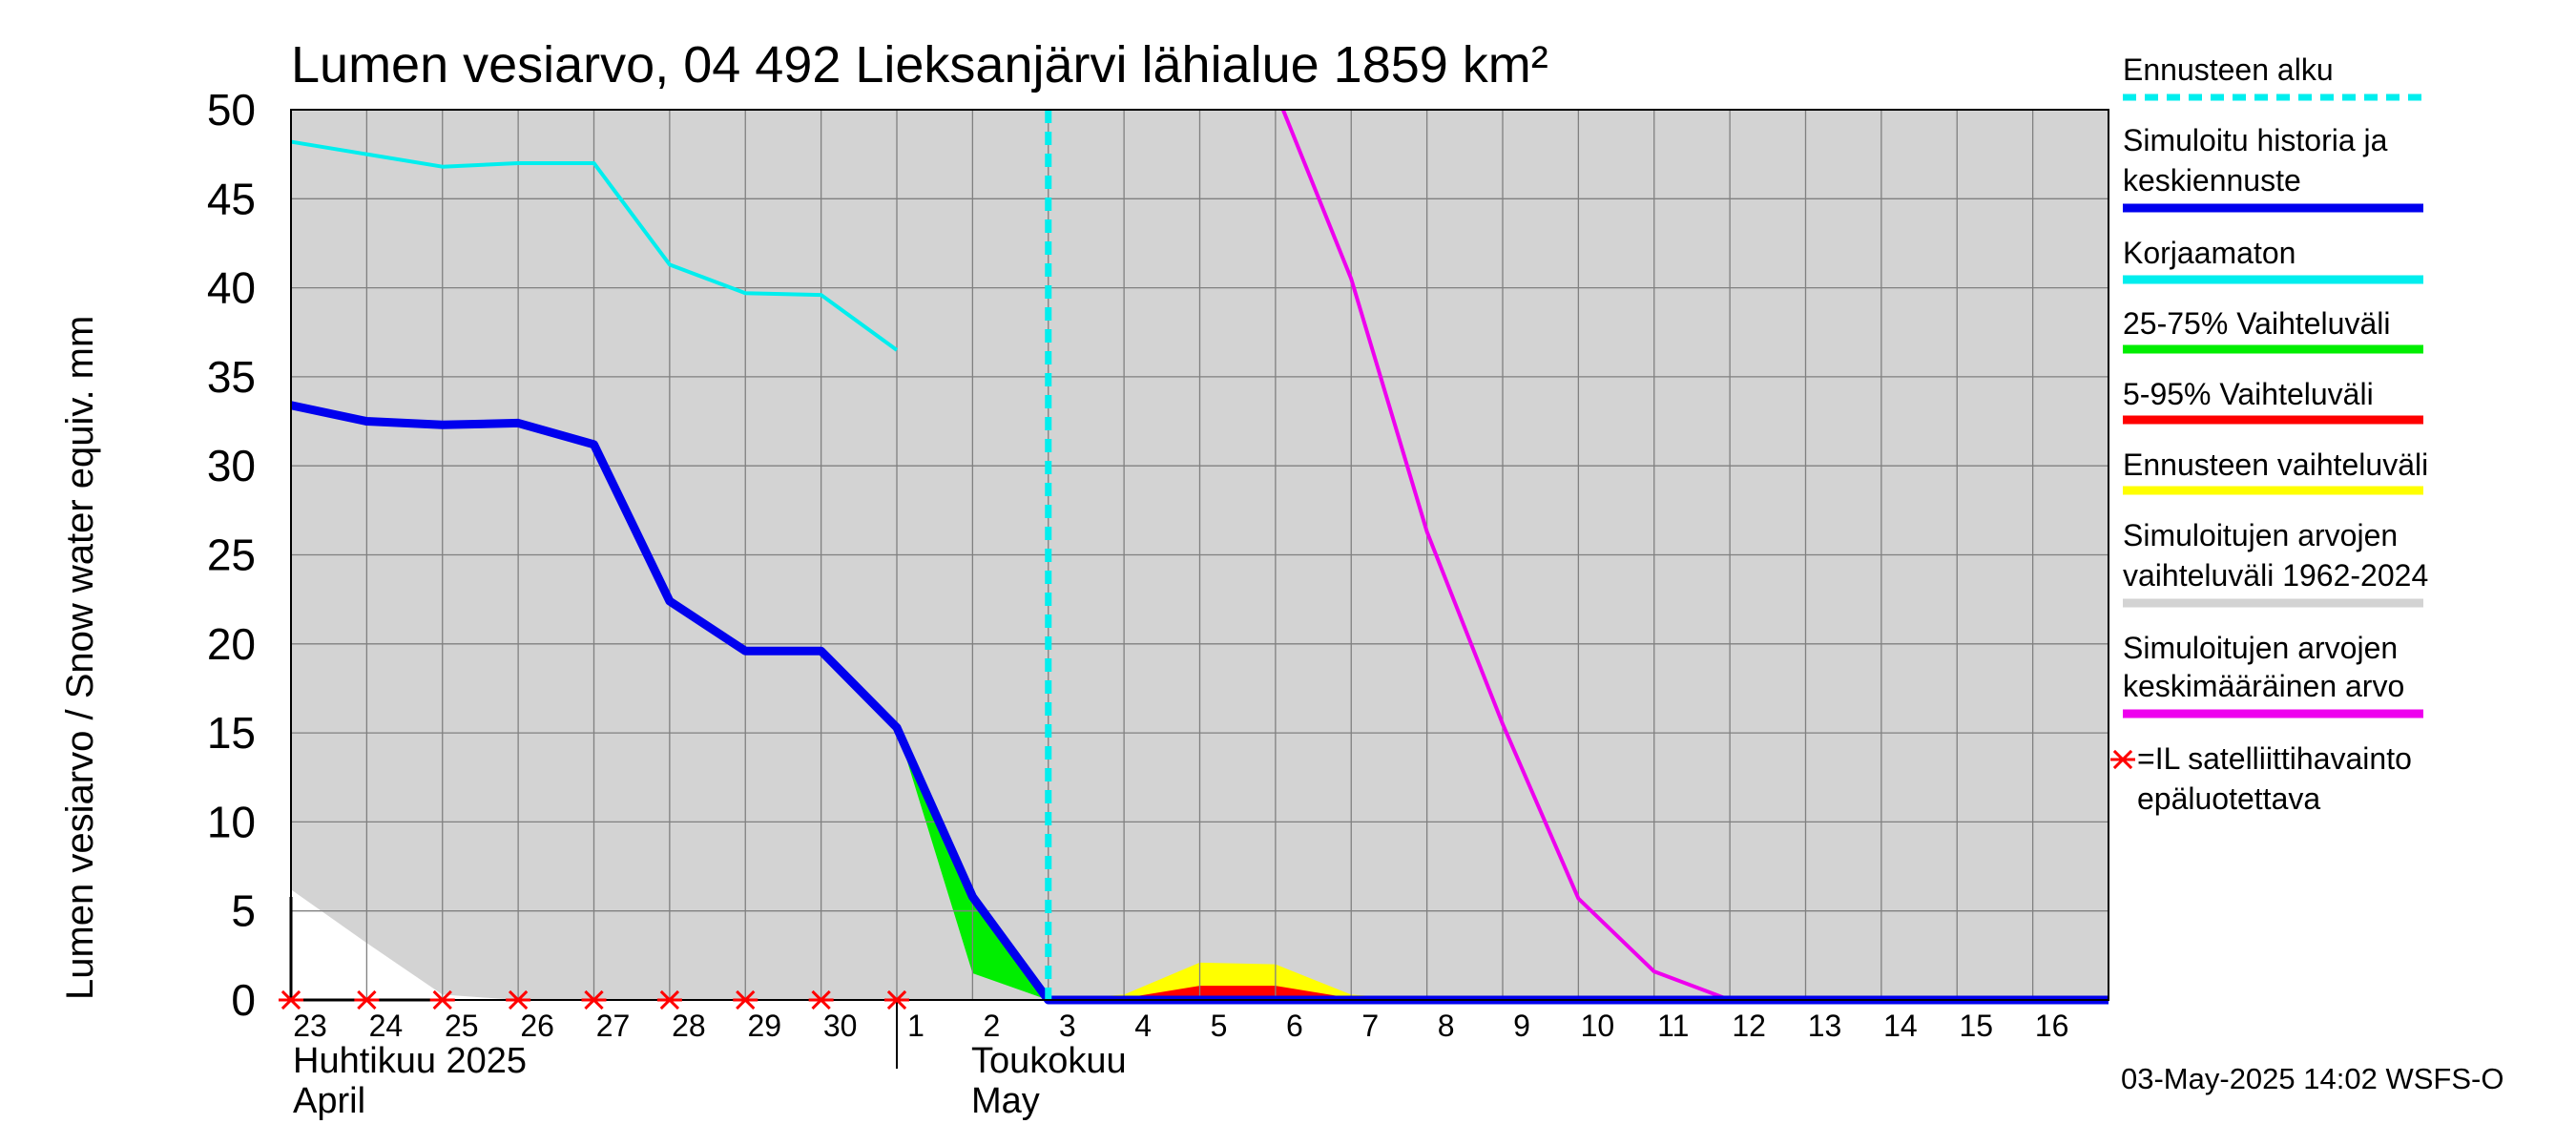  I want to click on y-tick-label: 20, so click(231, 644).